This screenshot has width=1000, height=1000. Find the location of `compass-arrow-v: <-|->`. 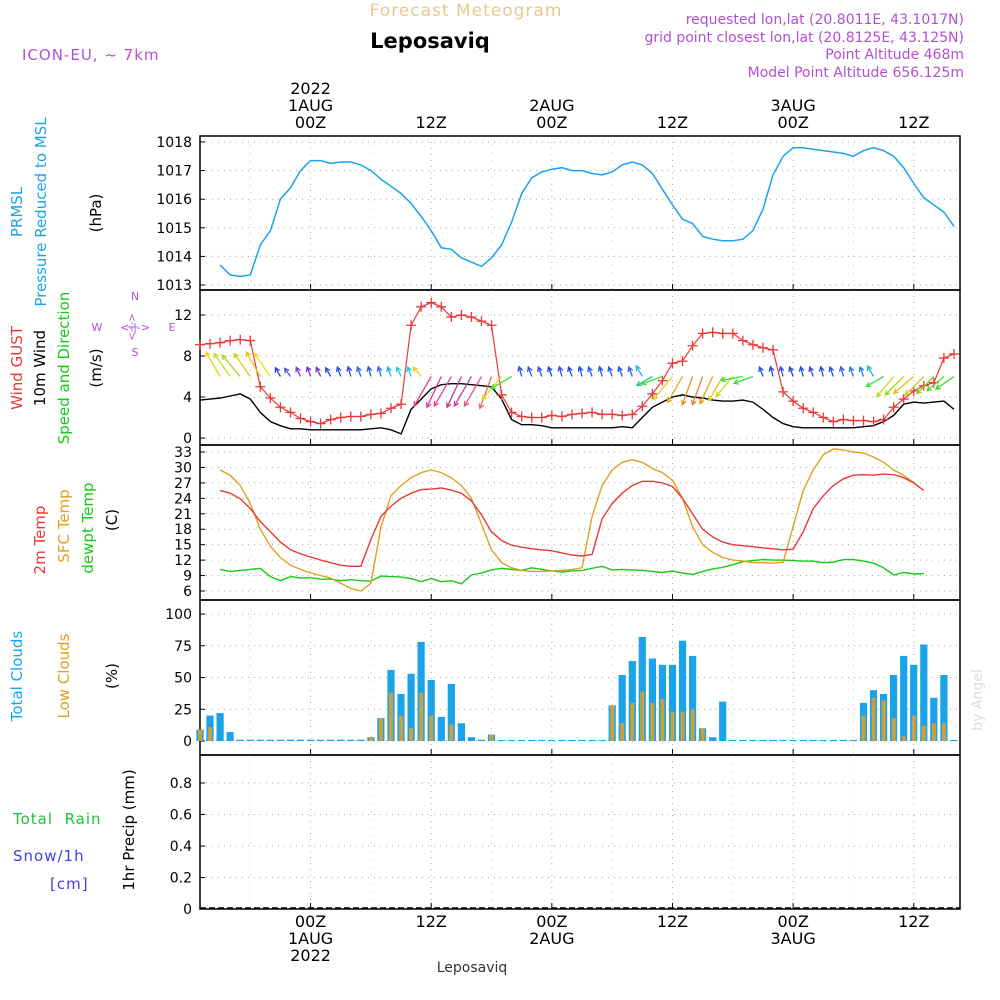

compass-arrow-v: <-|-> is located at coordinates (132, 326).